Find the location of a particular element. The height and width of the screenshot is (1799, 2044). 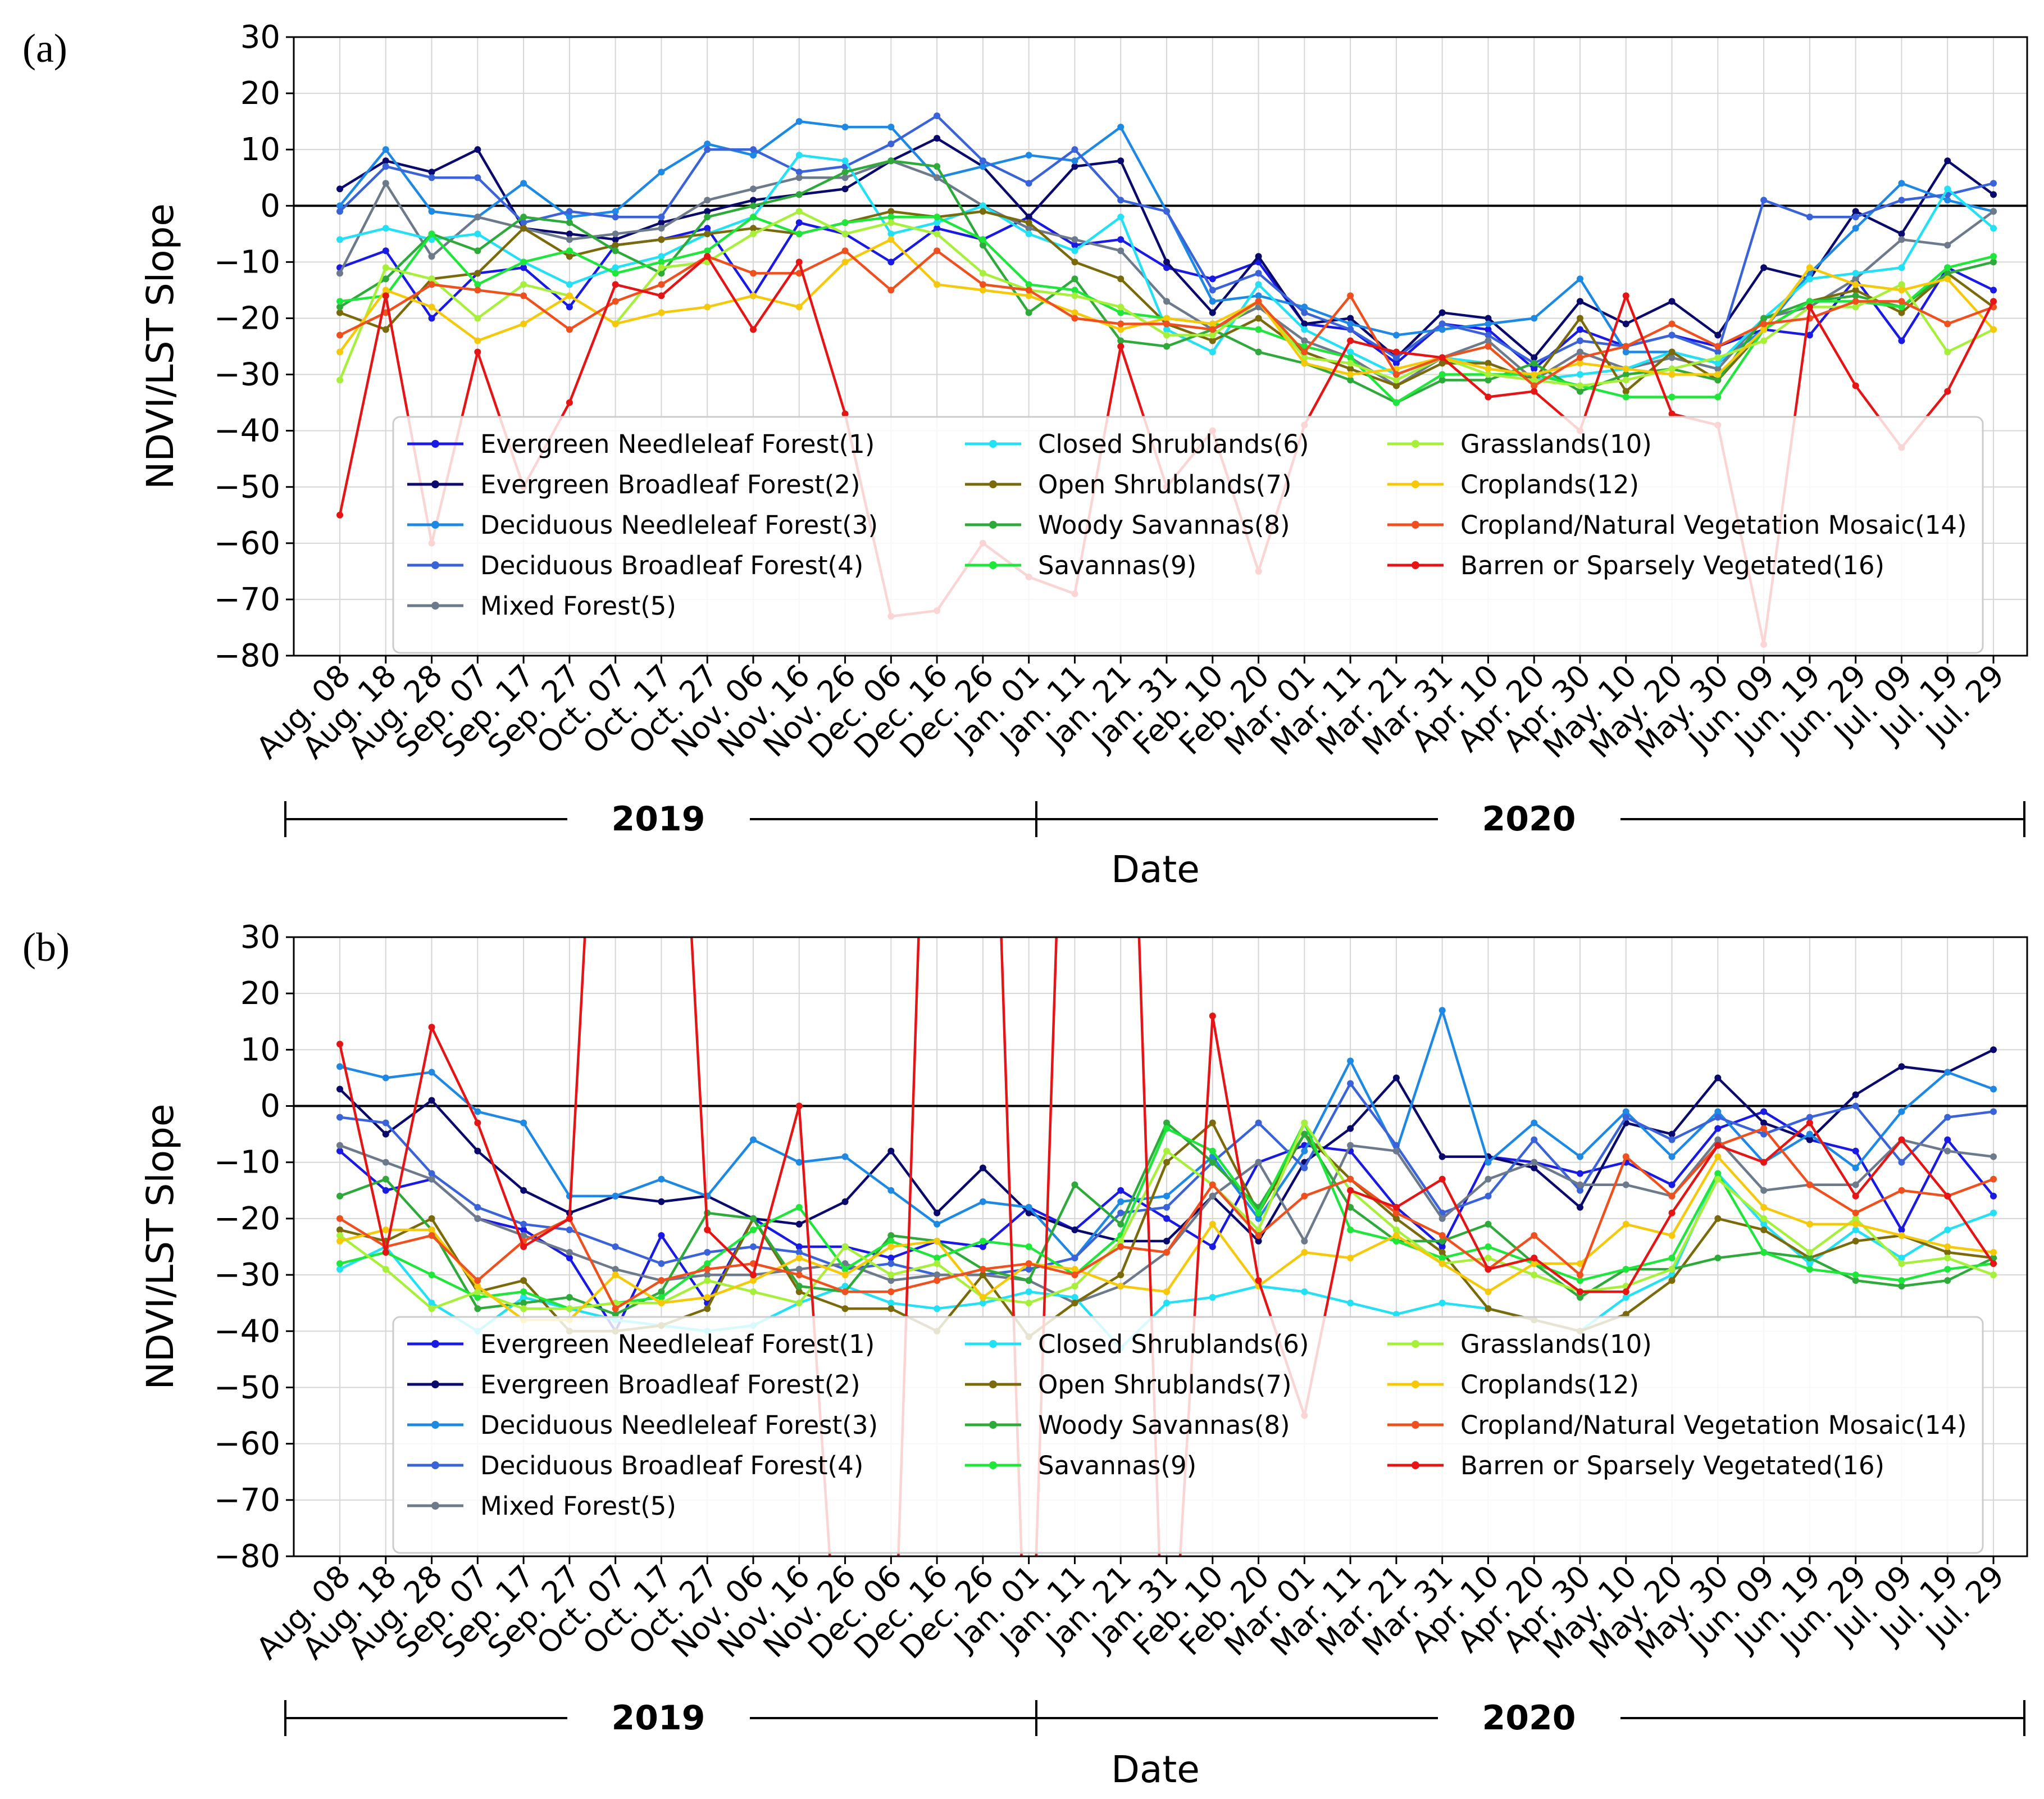

y-tick-label: 0 is located at coordinates (270, 206).